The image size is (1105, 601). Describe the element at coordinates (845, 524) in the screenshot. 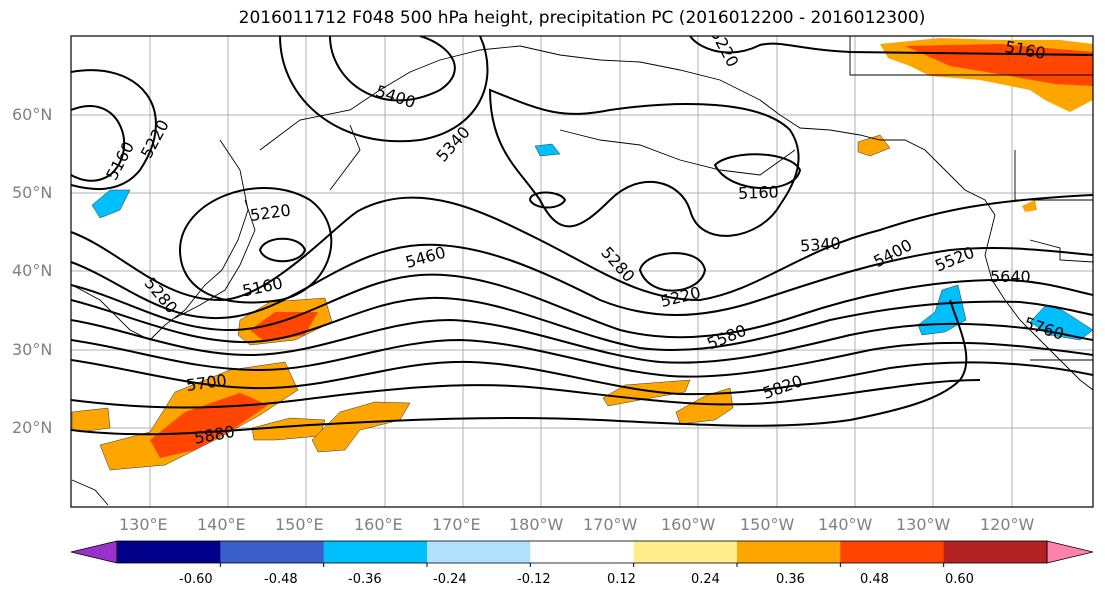

I see `lon-label: 140°W` at that location.